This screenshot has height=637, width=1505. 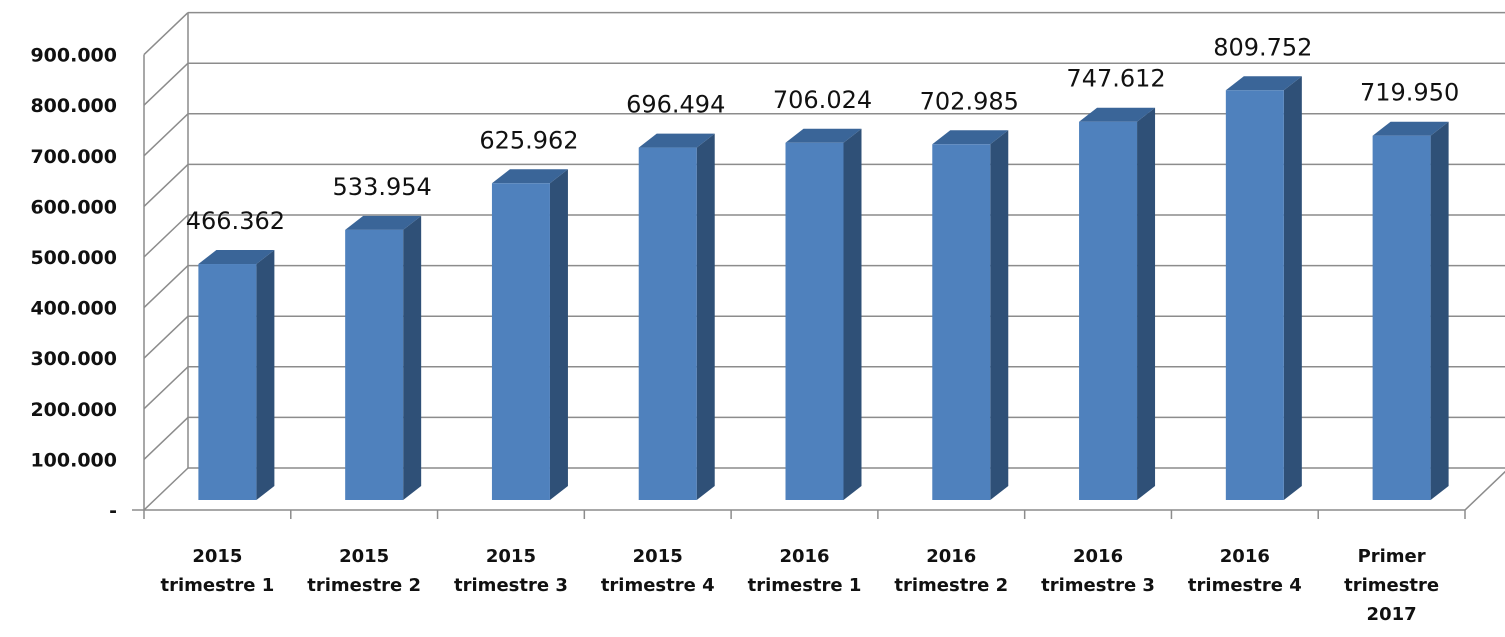 What do you see at coordinates (1245, 571) in the screenshot?
I see `x-tick-label: 2016 trimestre 4` at bounding box center [1245, 571].